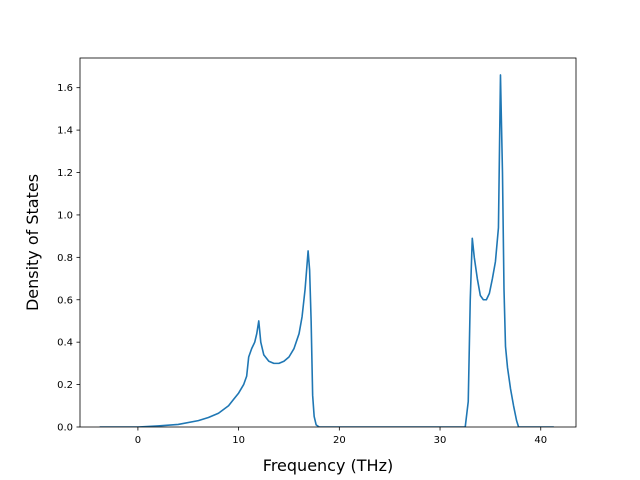 The width and height of the screenshot is (640, 480). What do you see at coordinates (65, 343) in the screenshot?
I see `y-tick-label: 0.4` at bounding box center [65, 343].